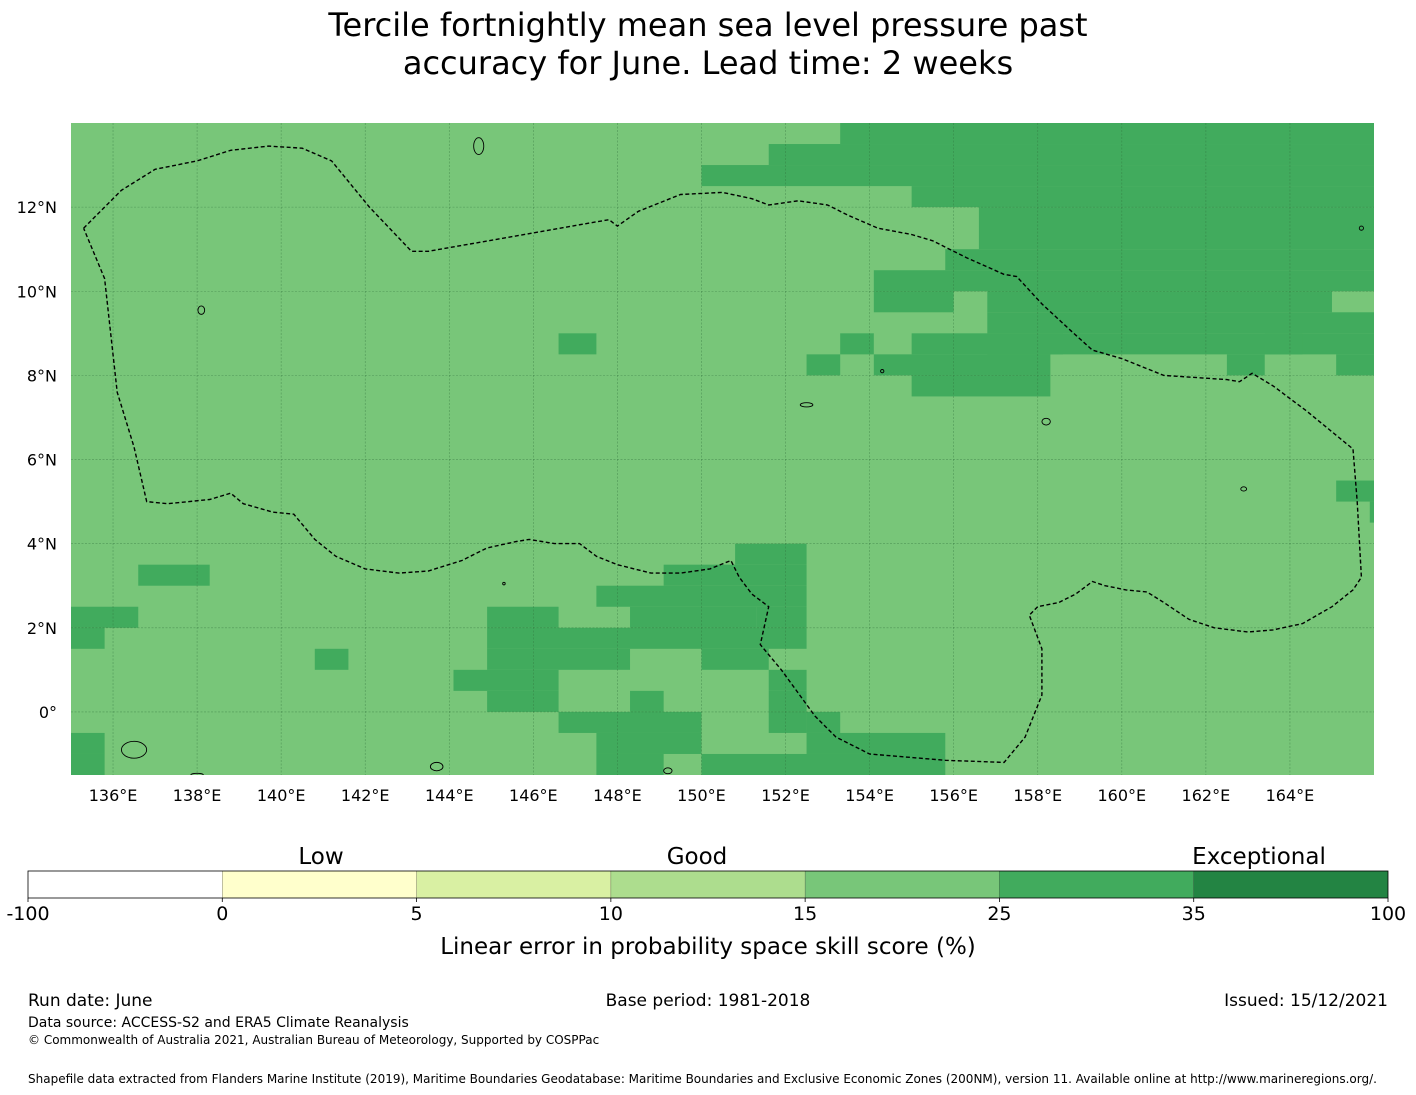  Describe the element at coordinates (42, 460) in the screenshot. I see `lat-tick-label: 6°N` at that location.